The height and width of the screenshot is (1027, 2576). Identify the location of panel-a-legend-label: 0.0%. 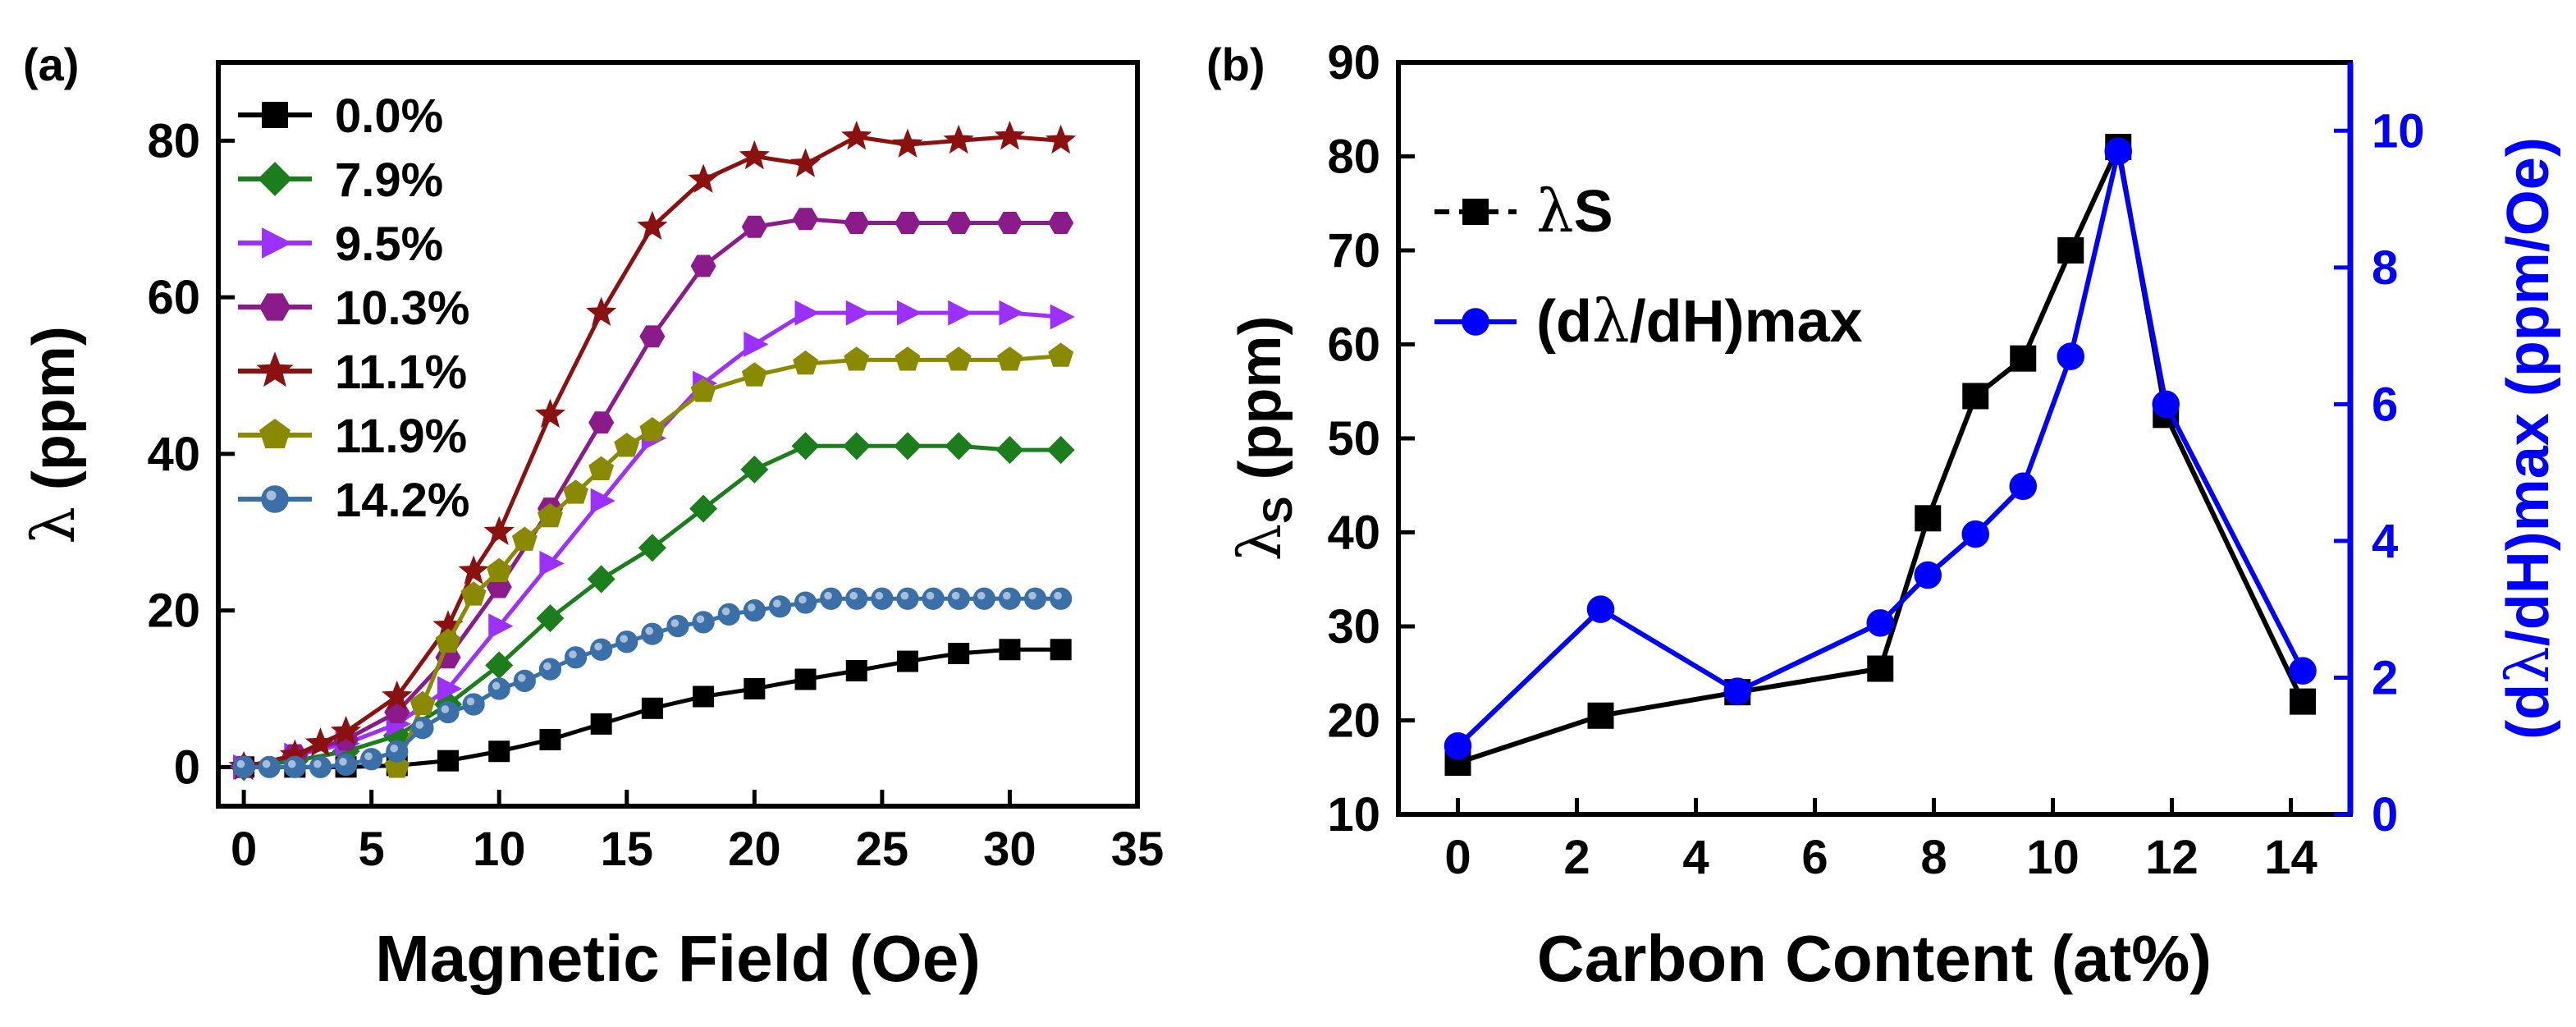
(389, 116).